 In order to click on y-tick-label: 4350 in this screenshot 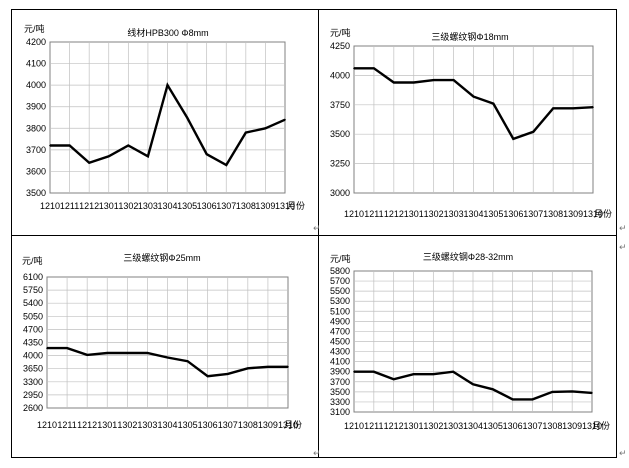, I will do `click(33, 343)`.